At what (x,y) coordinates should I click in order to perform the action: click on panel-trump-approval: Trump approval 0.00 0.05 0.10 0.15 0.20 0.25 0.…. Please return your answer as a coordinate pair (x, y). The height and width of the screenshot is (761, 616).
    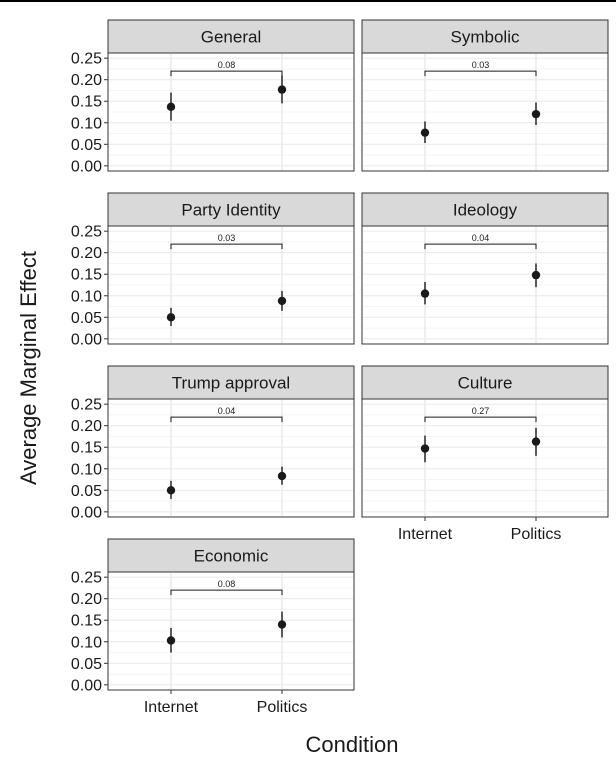
    Looking at the image, I should click on (213, 443).